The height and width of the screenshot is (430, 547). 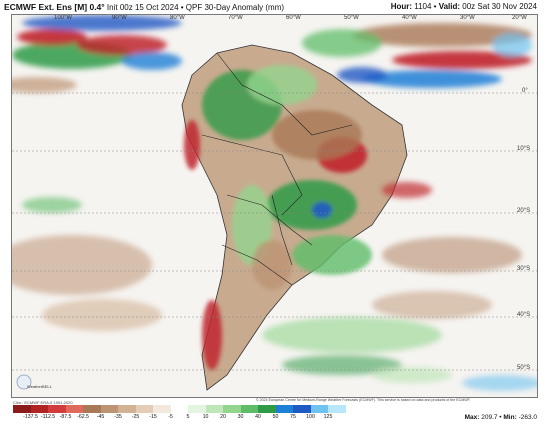 I want to click on lon-label-40w: 40°W, so click(x=409, y=18).